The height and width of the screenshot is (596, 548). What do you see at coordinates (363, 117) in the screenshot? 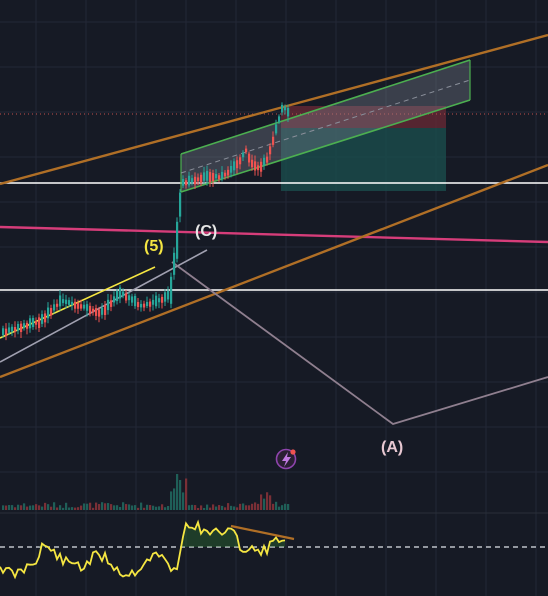
I see `stop-loss-zone` at bounding box center [363, 117].